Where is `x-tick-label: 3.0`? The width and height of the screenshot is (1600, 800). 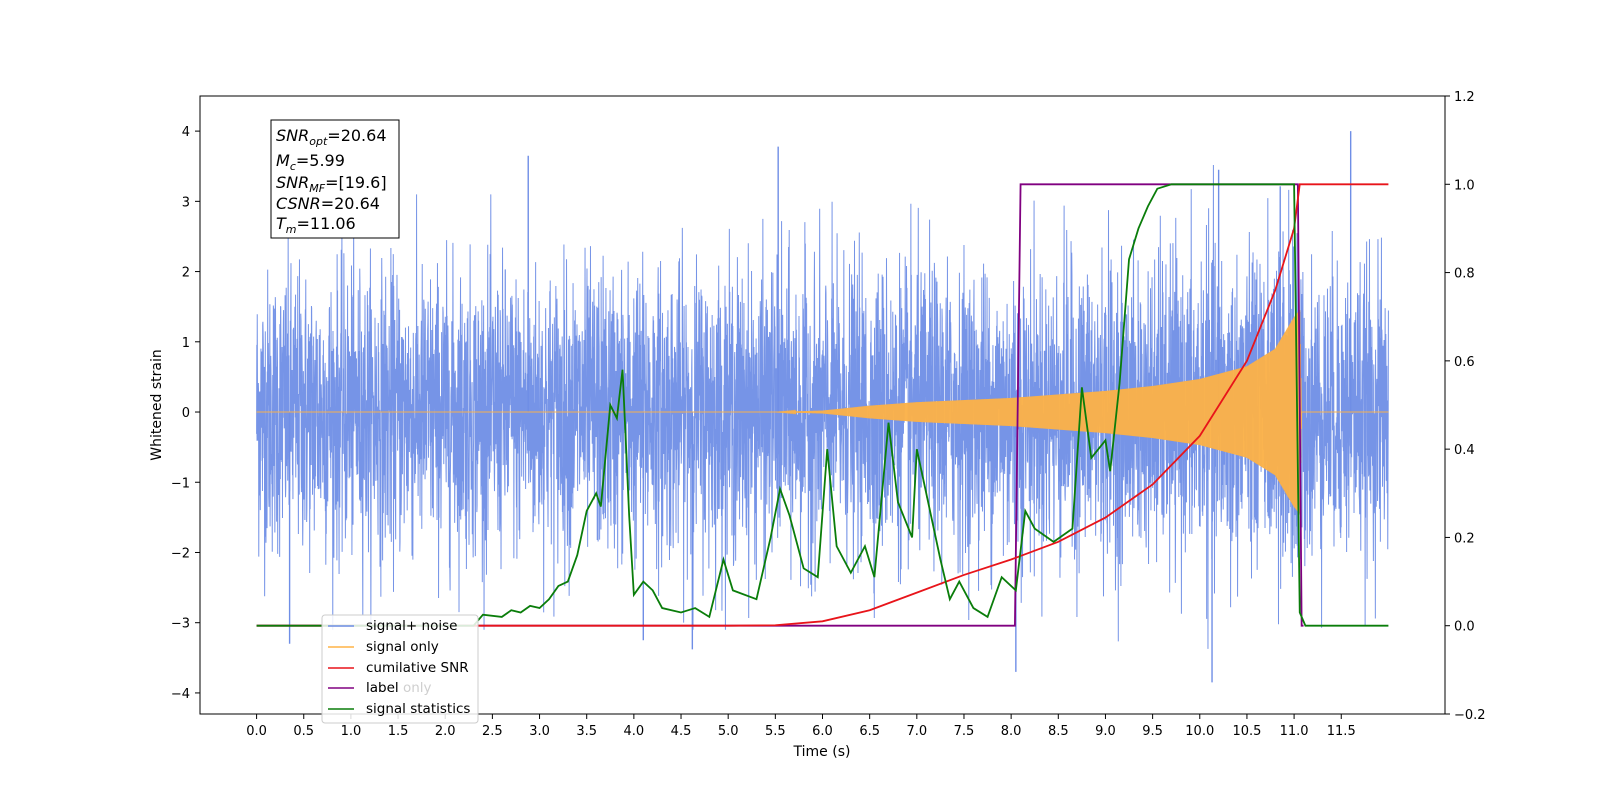 x-tick-label: 3.0 is located at coordinates (539, 731).